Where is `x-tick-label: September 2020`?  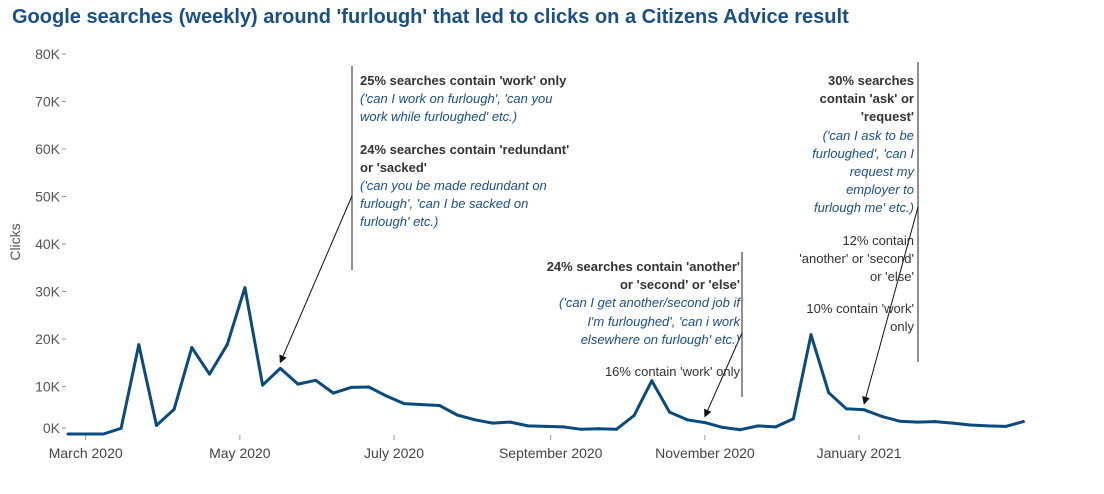
x-tick-label: September 2020 is located at coordinates (551, 453).